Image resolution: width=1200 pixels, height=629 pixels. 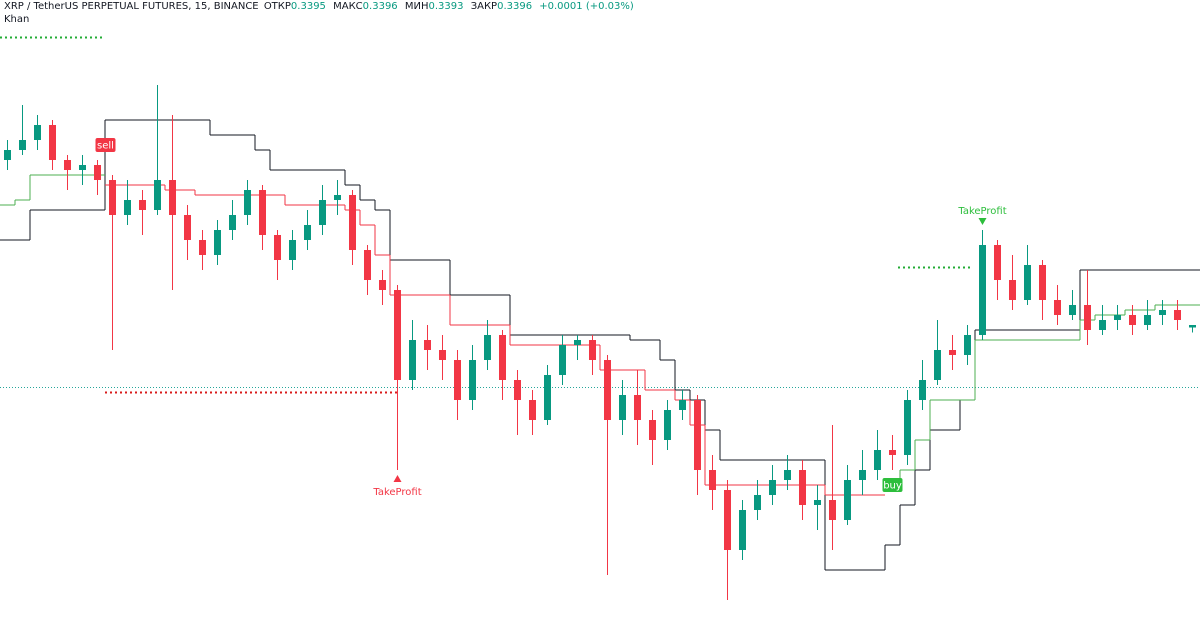 I want to click on ohlc-label: ЗАКР, so click(x=484, y=6).